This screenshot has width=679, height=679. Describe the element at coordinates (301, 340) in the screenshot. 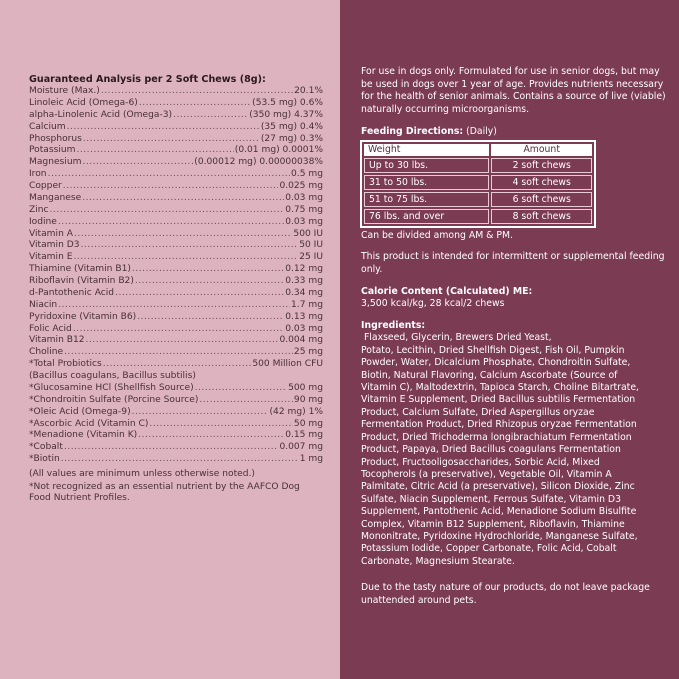

I see `nutrient-value: 0.004 mg` at that location.